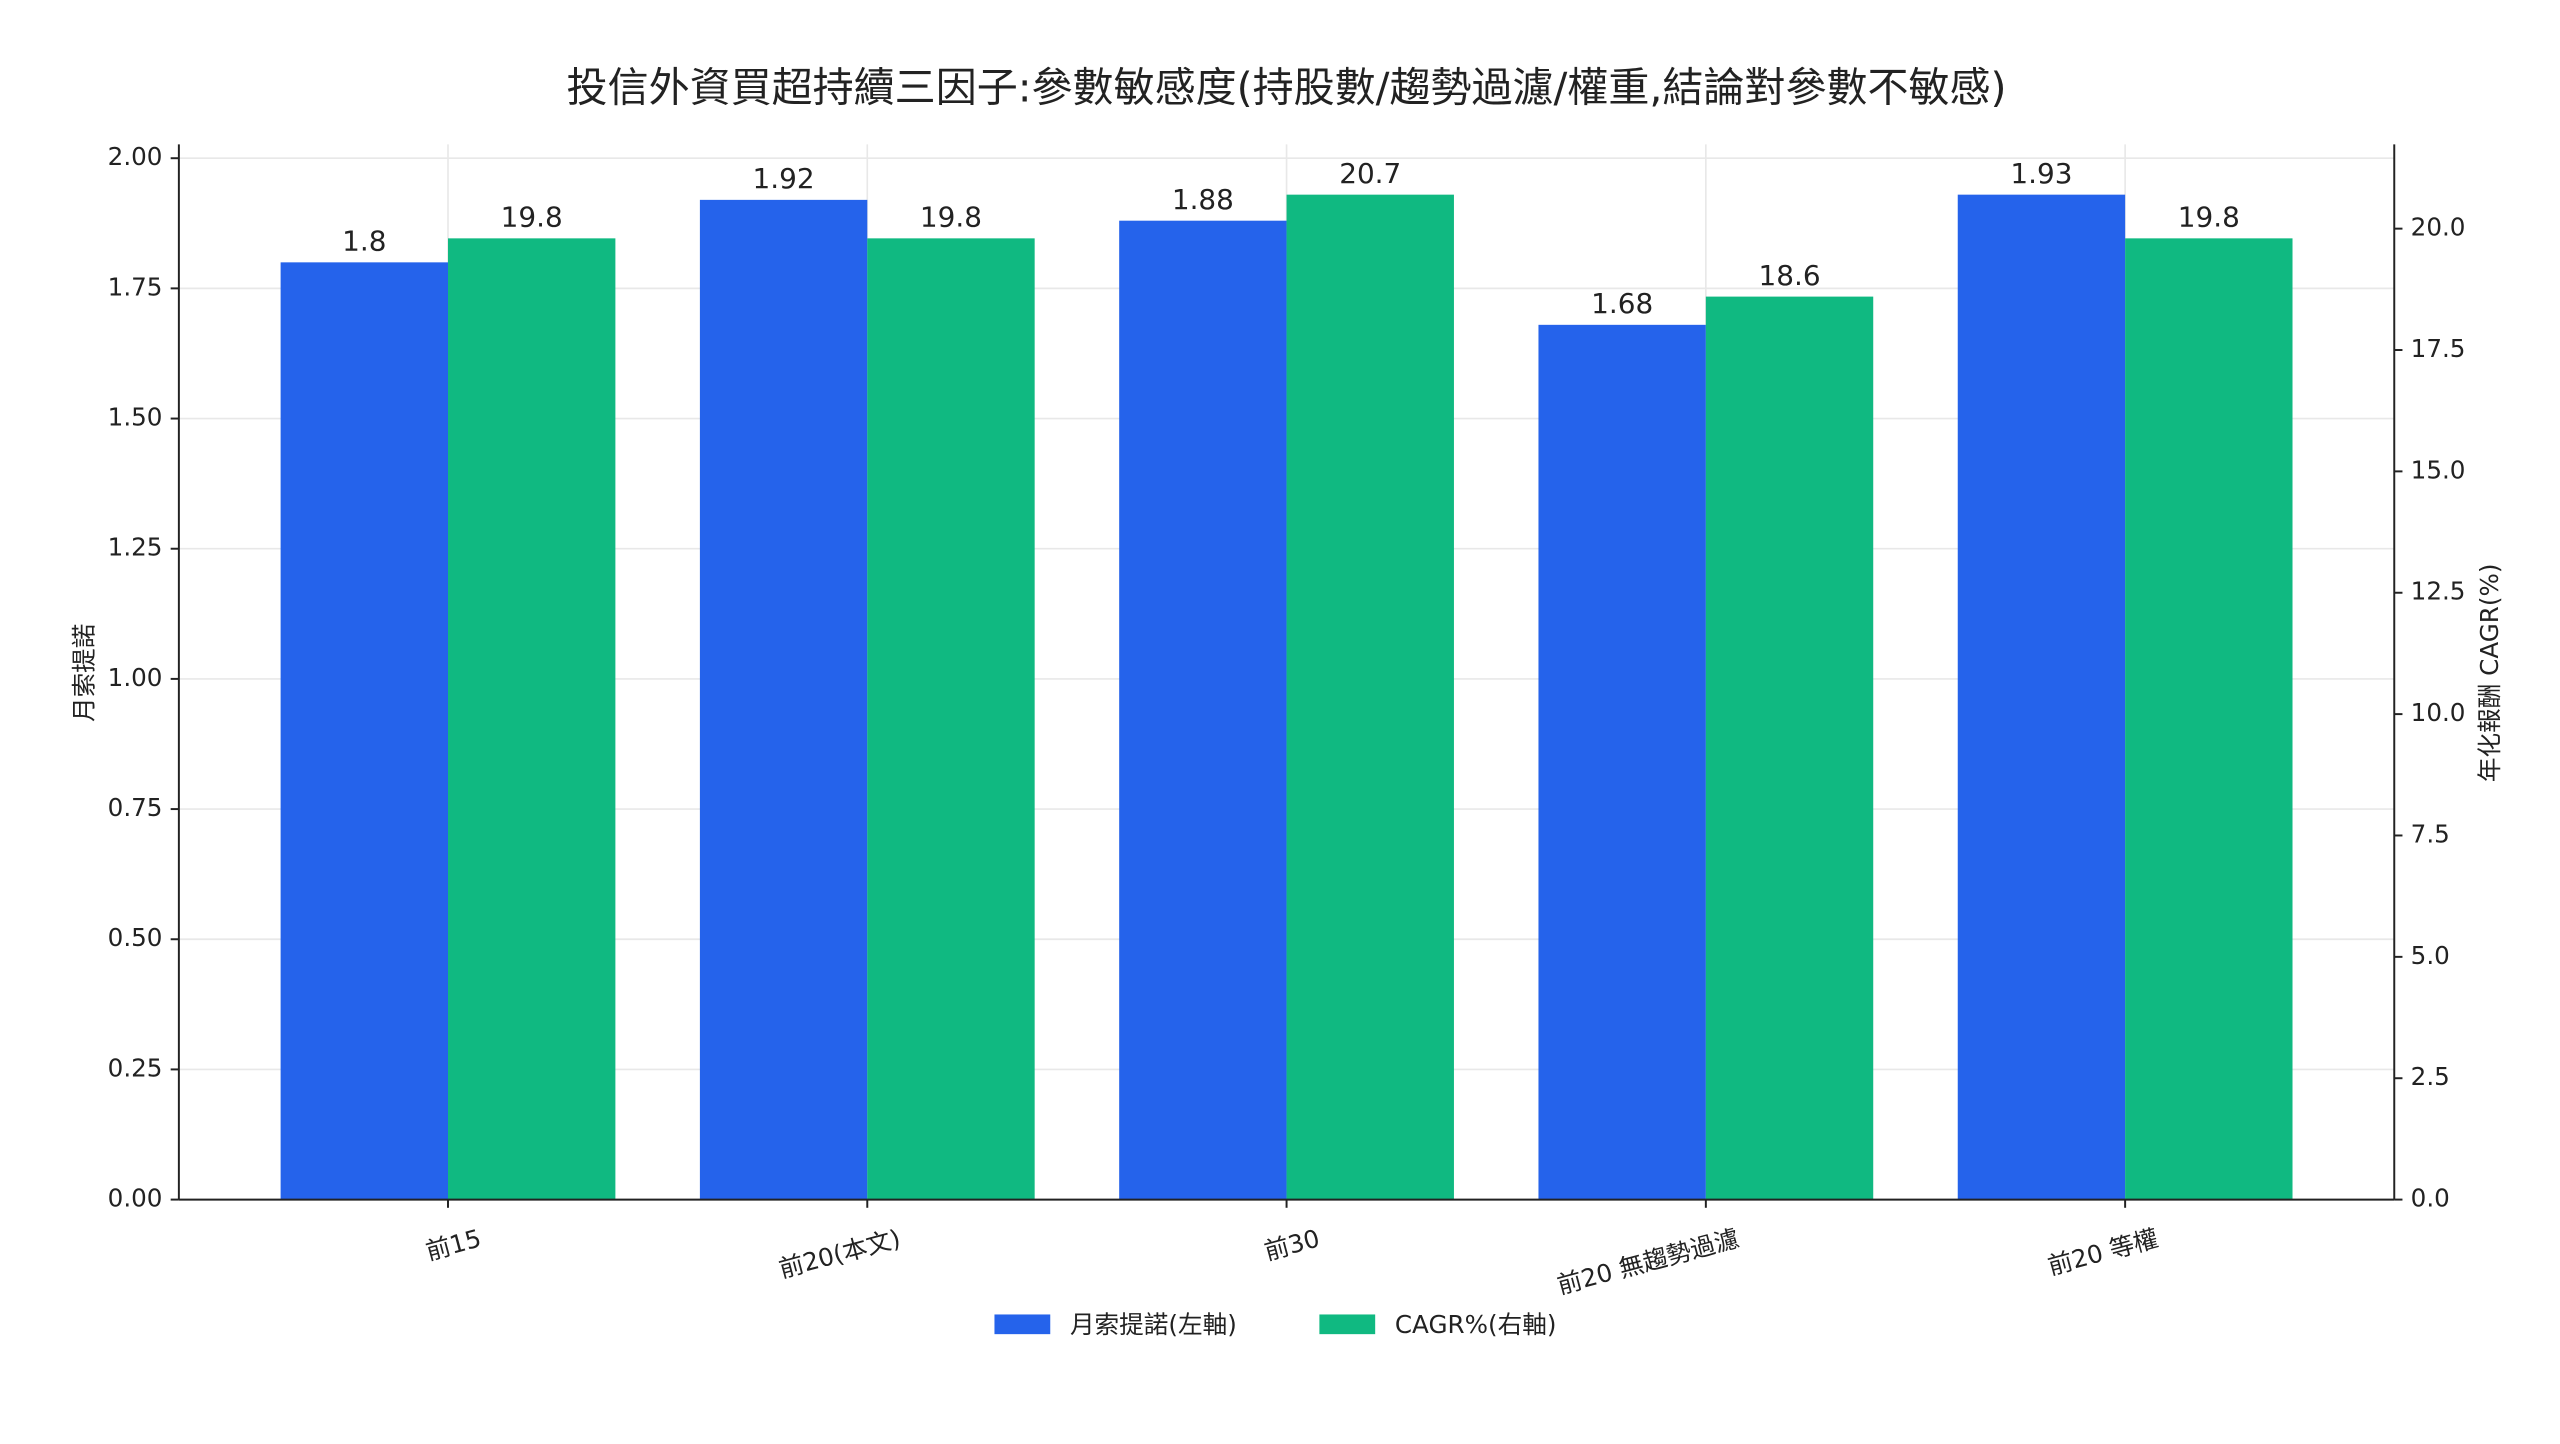  I want to click on y2-tick-label: 15.0, so click(2438, 469).